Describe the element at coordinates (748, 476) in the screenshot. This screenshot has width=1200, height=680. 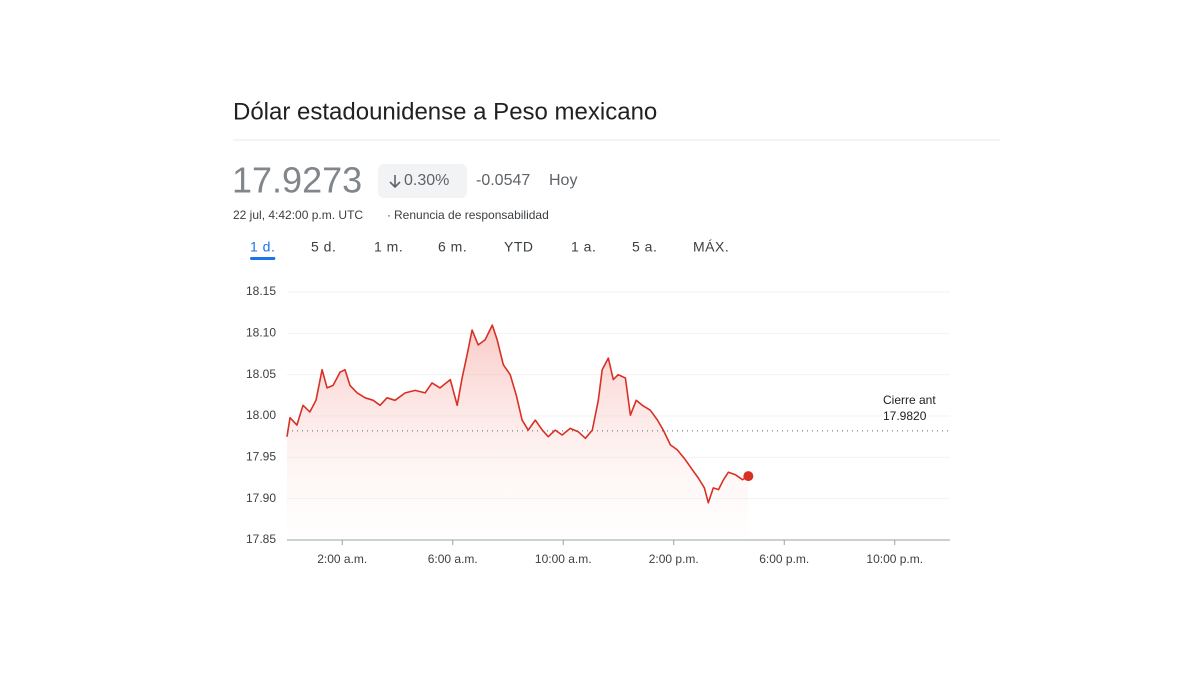
I see `last-point` at that location.